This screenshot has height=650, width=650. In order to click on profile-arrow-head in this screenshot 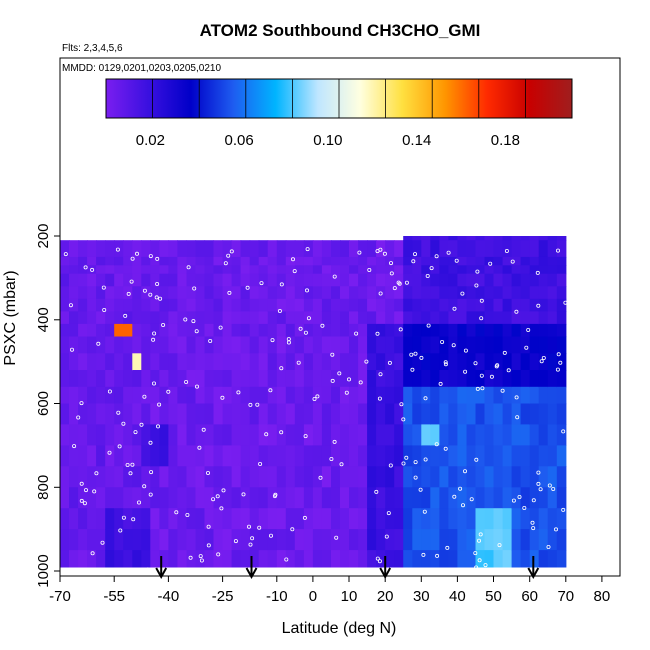, I will do `click(533, 573)`.